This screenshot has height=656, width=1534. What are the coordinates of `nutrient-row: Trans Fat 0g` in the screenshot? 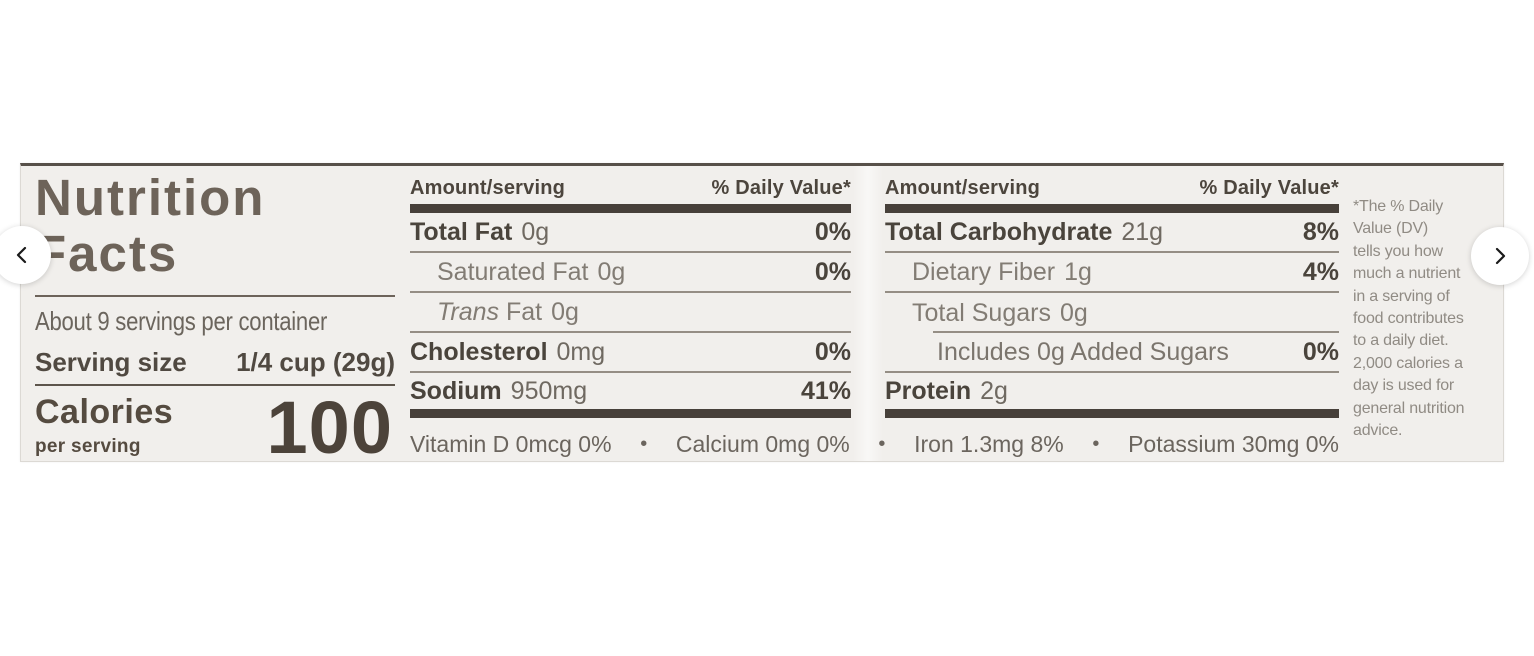 It's located at (630, 313).